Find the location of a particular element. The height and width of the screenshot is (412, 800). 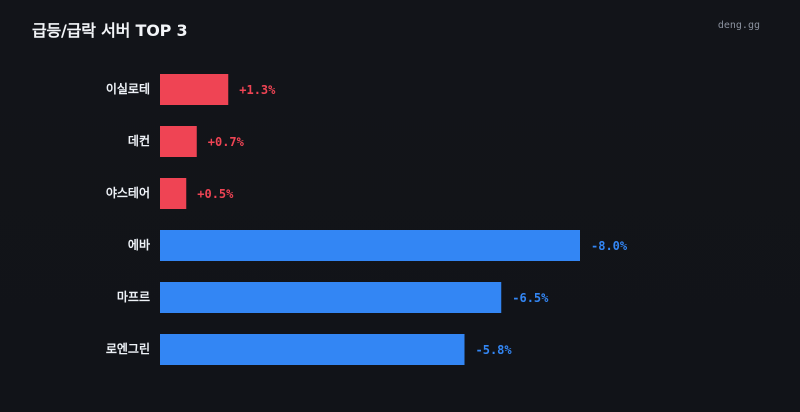

category-label: 데컨 is located at coordinates (139, 140).